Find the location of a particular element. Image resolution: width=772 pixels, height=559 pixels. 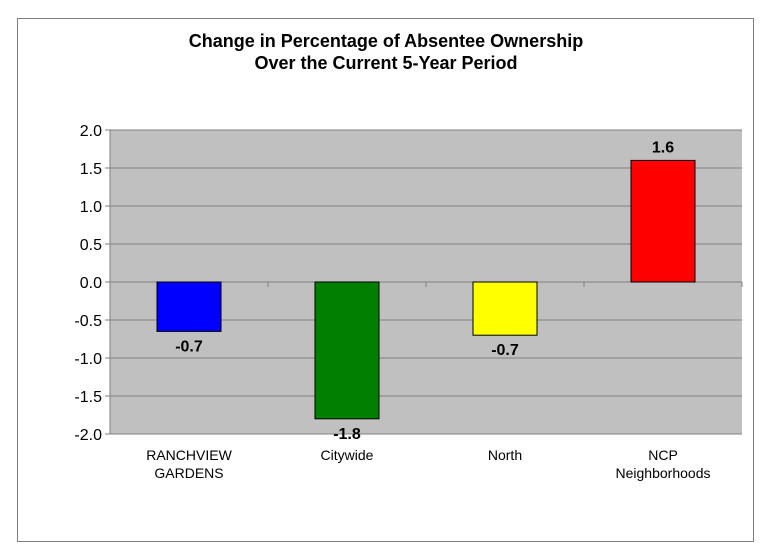

x-tick-label: RANCHVIEW is located at coordinates (189, 455).